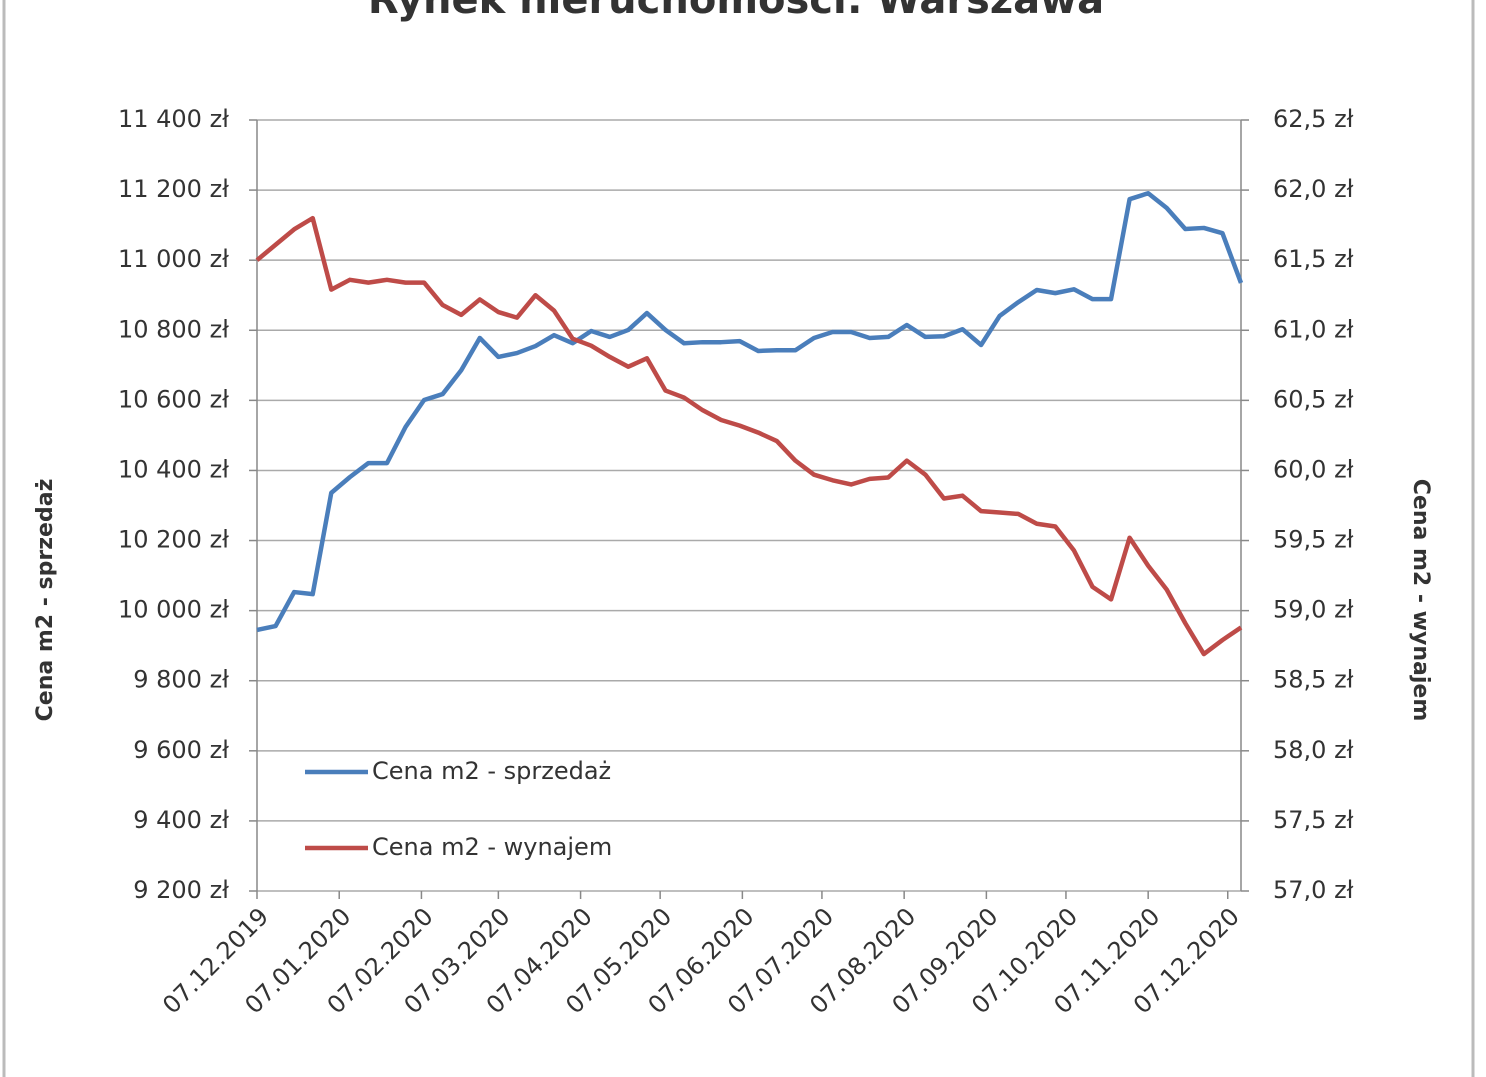  What do you see at coordinates (173, 469) in the screenshot?
I see `y-tick-label: 10 400 zł` at bounding box center [173, 469].